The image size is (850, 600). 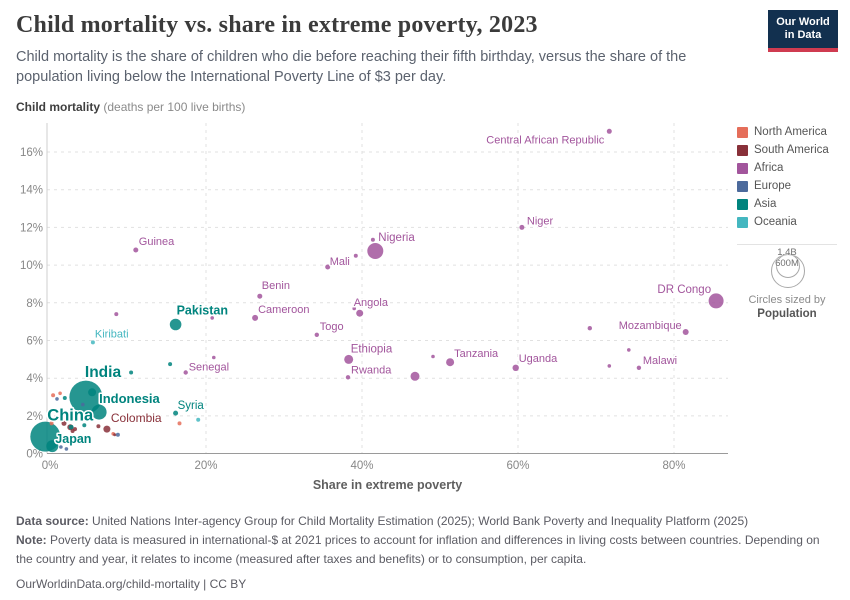 I want to click on scatter-point-syria, so click(x=176, y=413).